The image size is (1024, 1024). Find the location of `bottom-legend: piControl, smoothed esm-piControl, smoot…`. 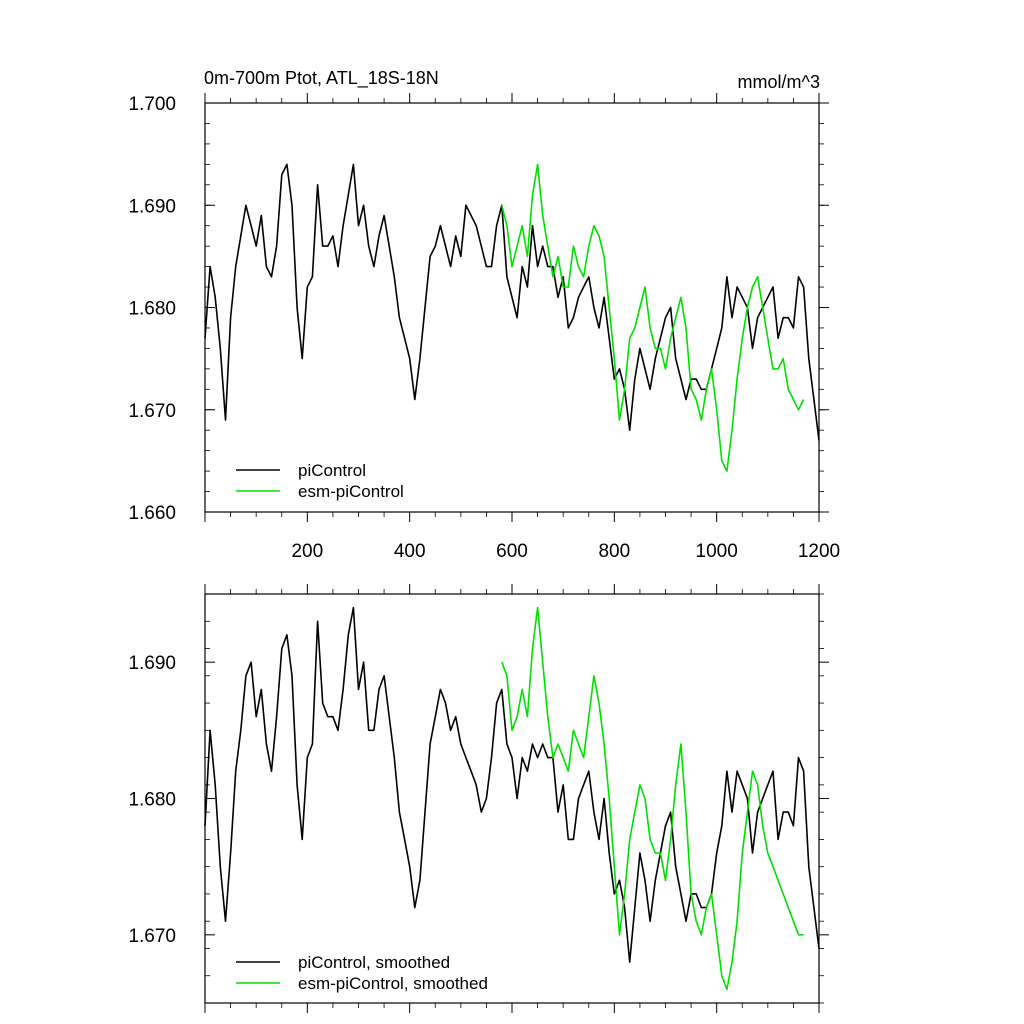

bottom-legend: piControl, smoothed esm-piControl, smoot… is located at coordinates (362, 973).